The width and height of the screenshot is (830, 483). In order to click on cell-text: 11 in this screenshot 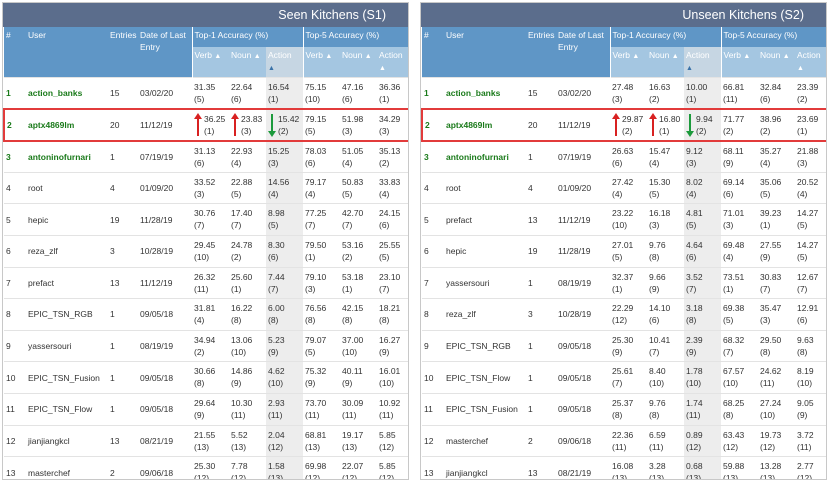, I will do `click(428, 409)`.